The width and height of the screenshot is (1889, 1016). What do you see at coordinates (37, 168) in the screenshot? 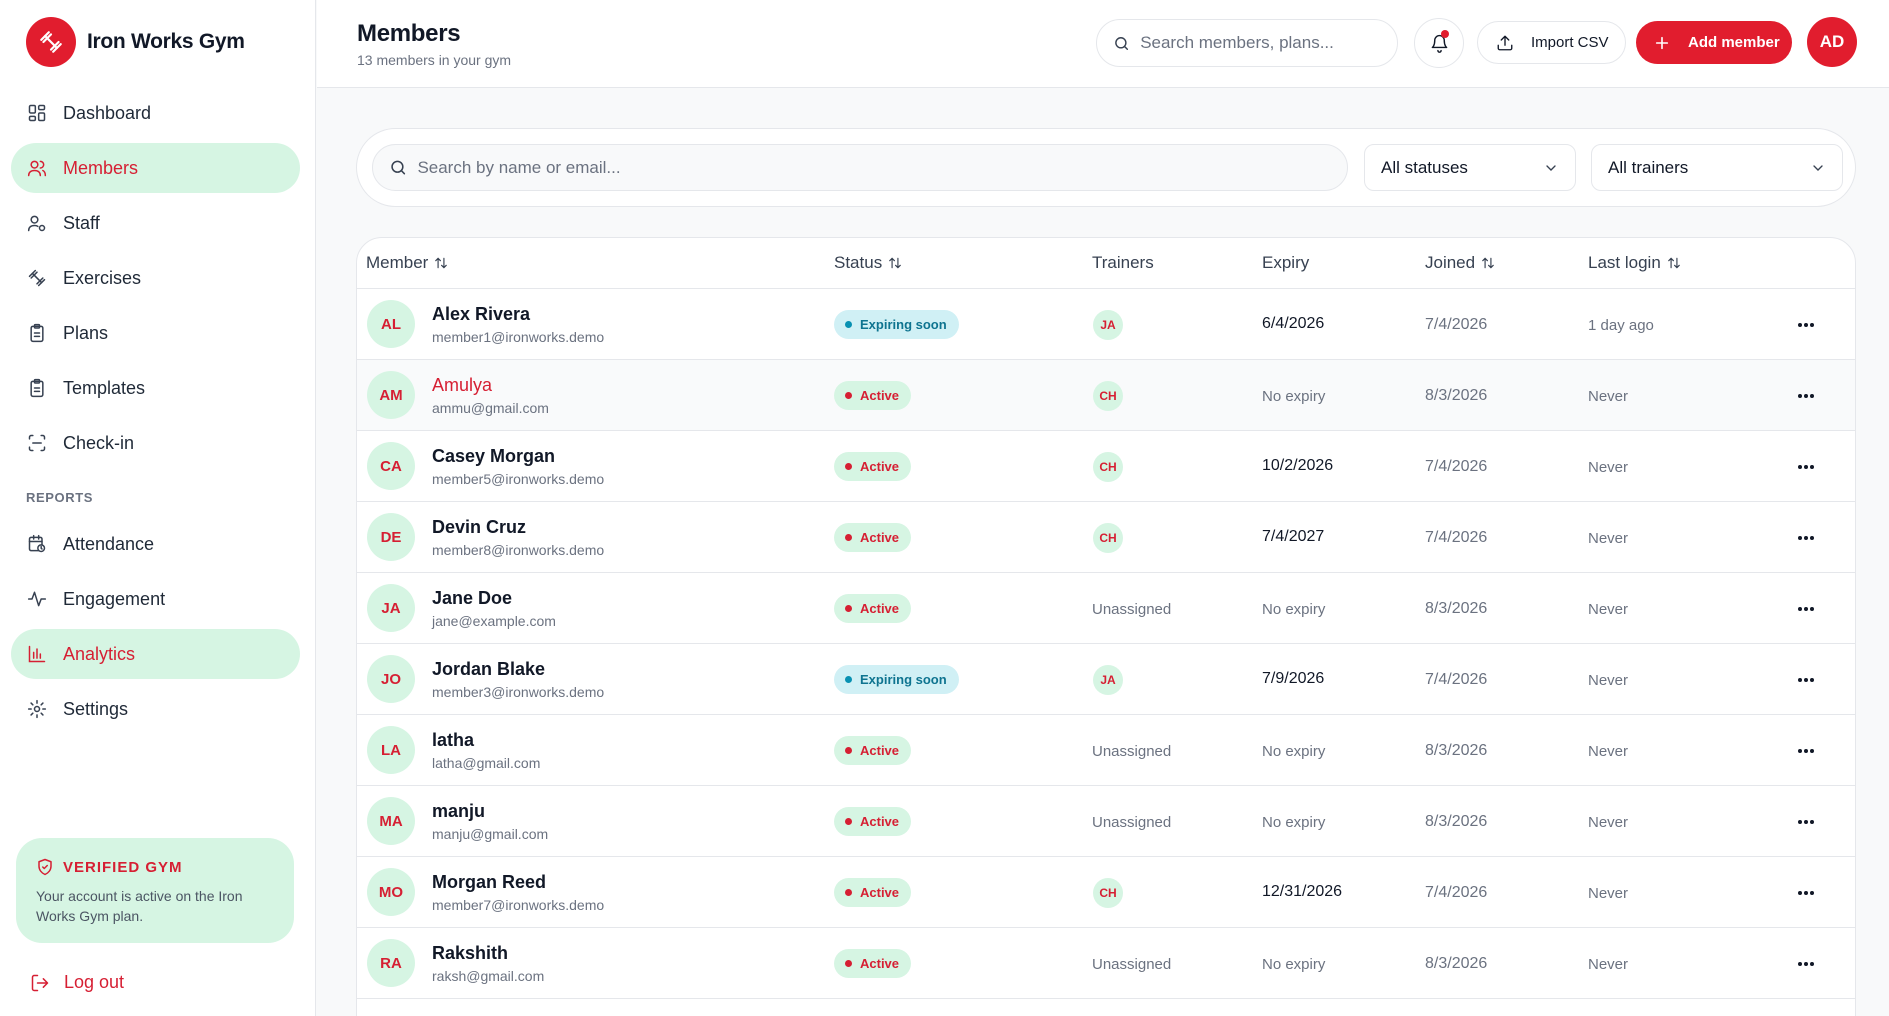
I see `users-icon` at bounding box center [37, 168].